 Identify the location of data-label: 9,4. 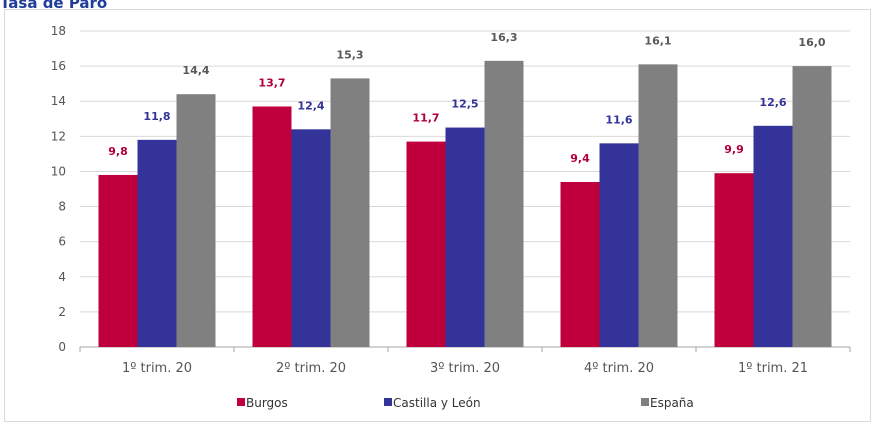
(580, 158).